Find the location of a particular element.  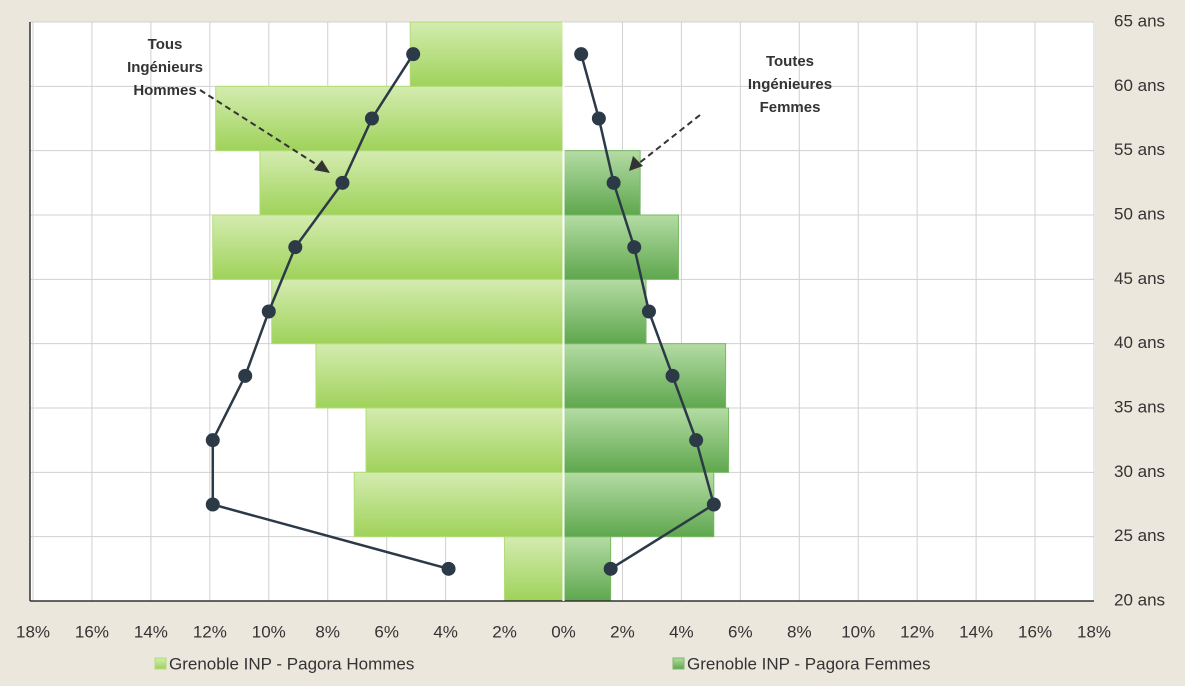

annotation: Ingénieurs is located at coordinates (165, 67).